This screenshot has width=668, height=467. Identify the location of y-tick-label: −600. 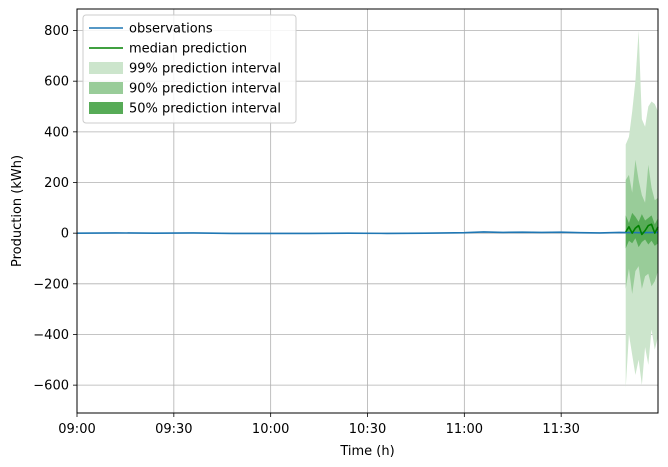
(51, 386).